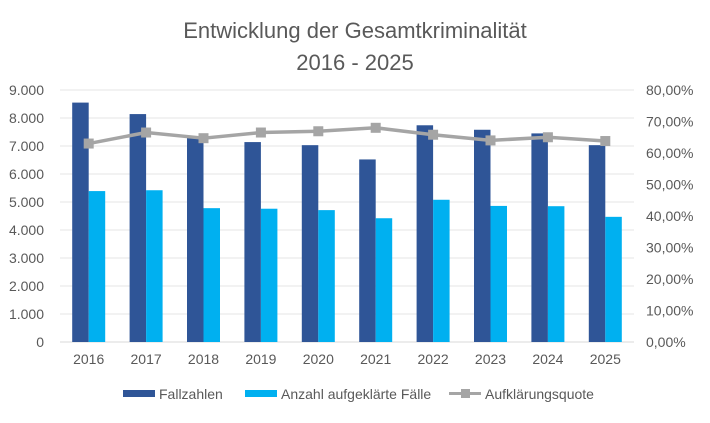  What do you see at coordinates (433, 359) in the screenshot?
I see `x-axis-tick-label: 2022` at bounding box center [433, 359].